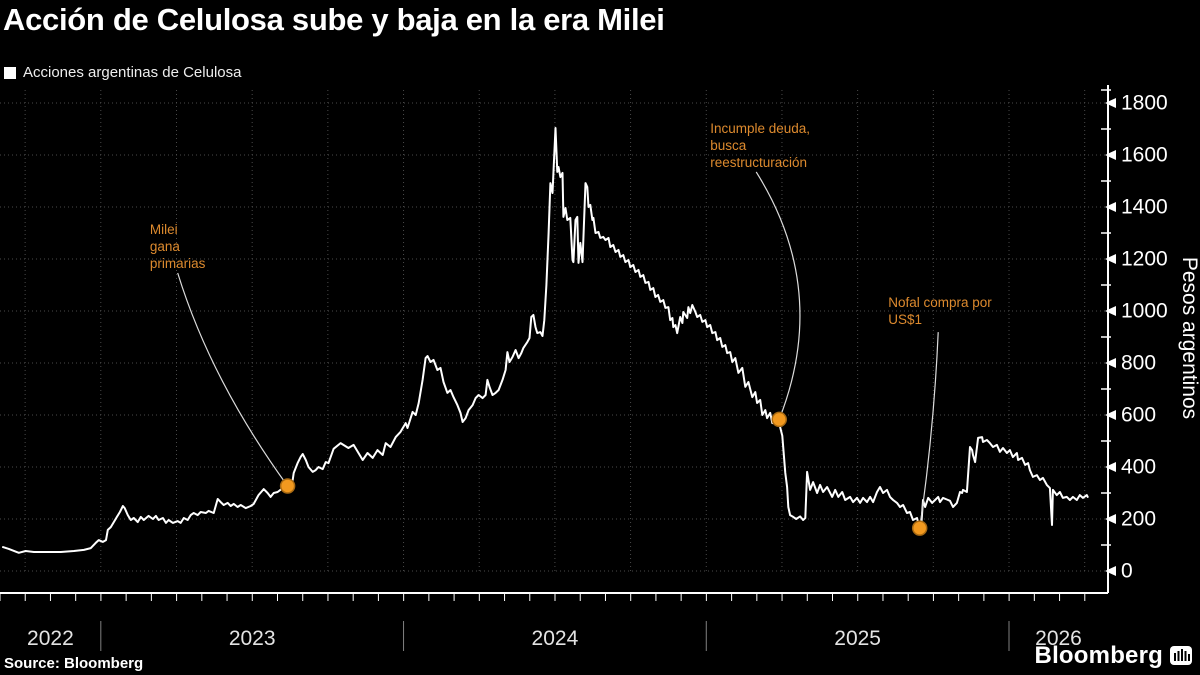  I want to click on y-tick-label: 400, so click(1138, 467).